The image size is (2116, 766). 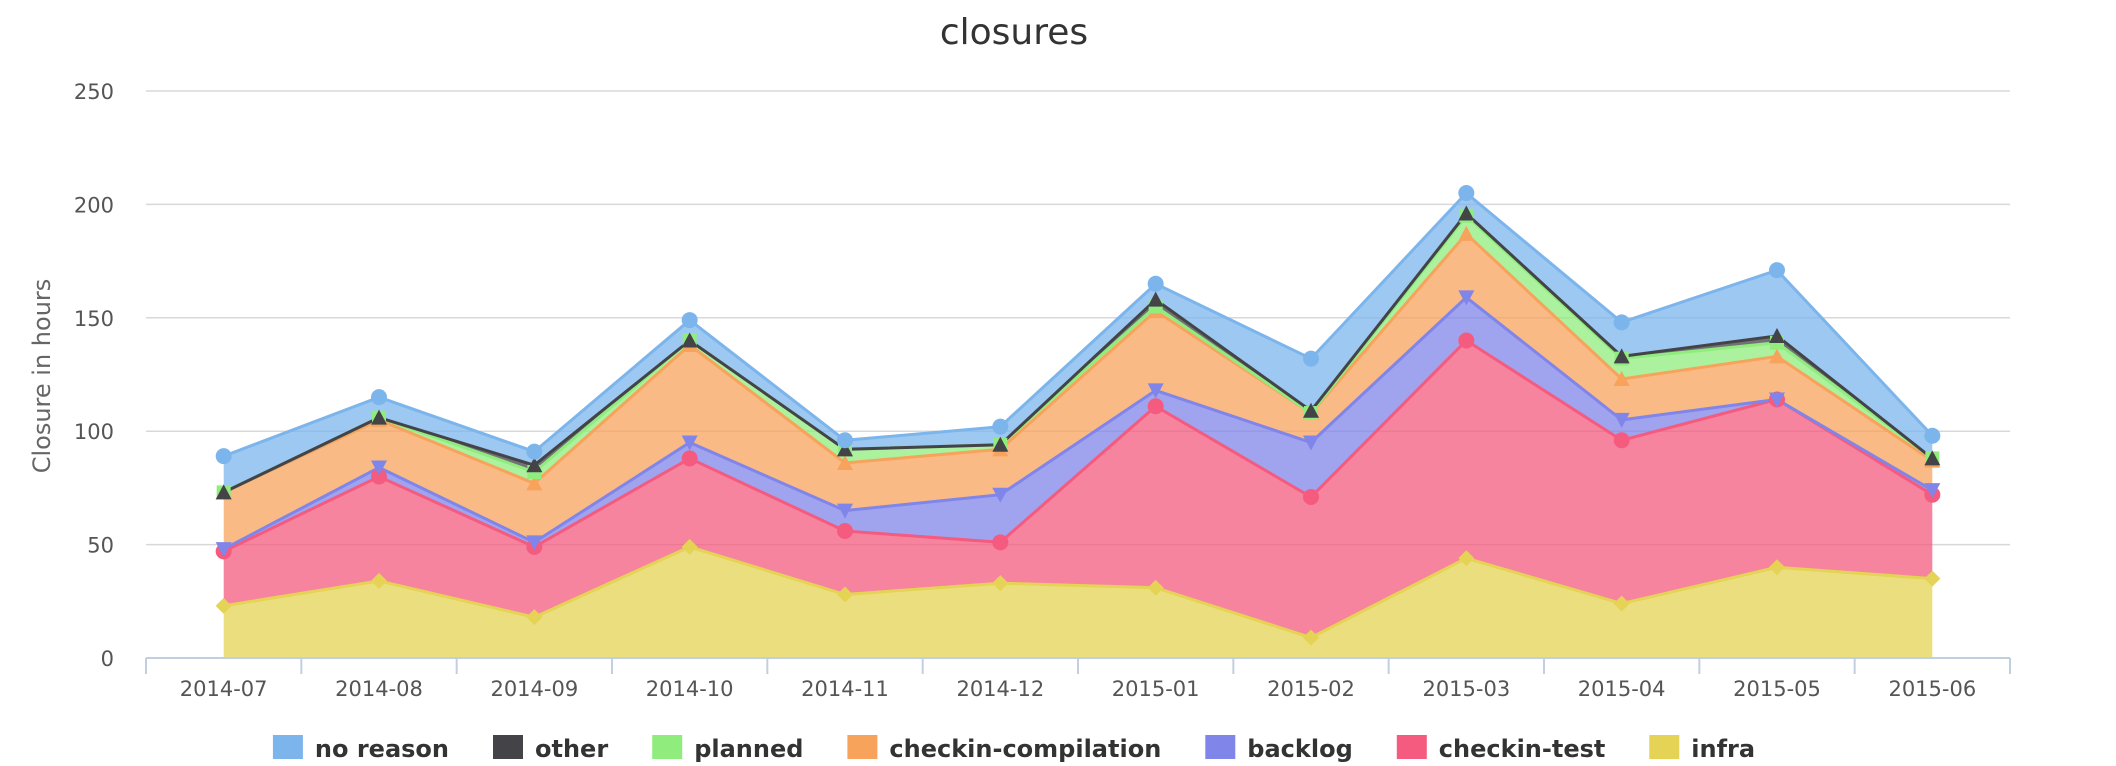 I want to click on y-tick-label: 150, so click(x=94, y=319).